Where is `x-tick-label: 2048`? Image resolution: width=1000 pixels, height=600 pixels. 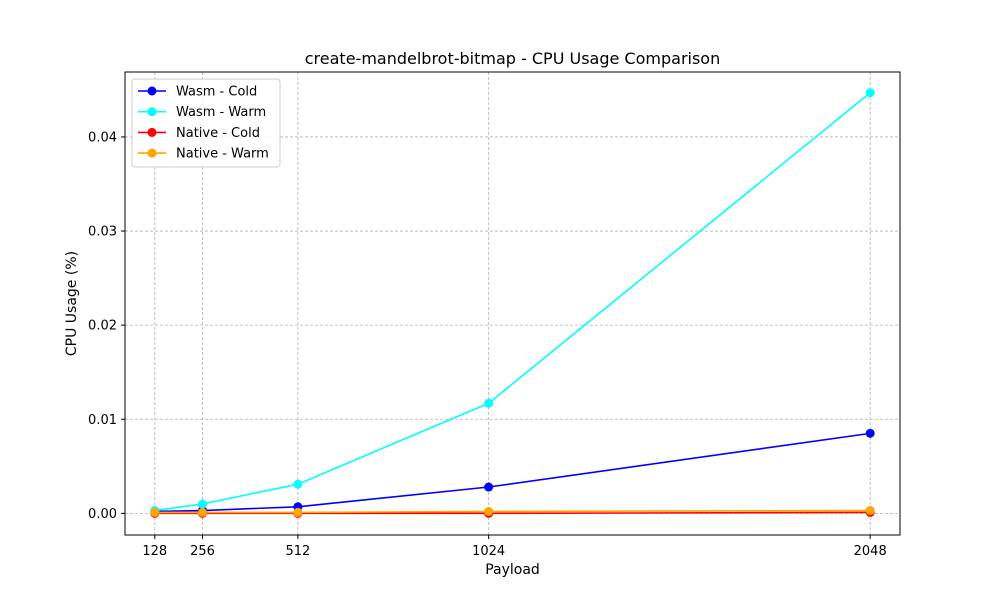
x-tick-label: 2048 is located at coordinates (870, 551).